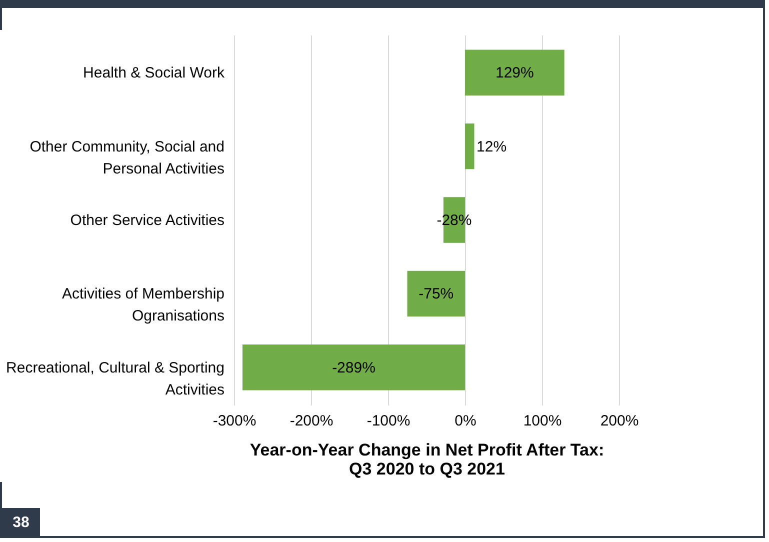 The width and height of the screenshot is (769, 542). Describe the element at coordinates (154, 73) in the screenshot. I see `y-tick-label: Health & Social Work` at that location.